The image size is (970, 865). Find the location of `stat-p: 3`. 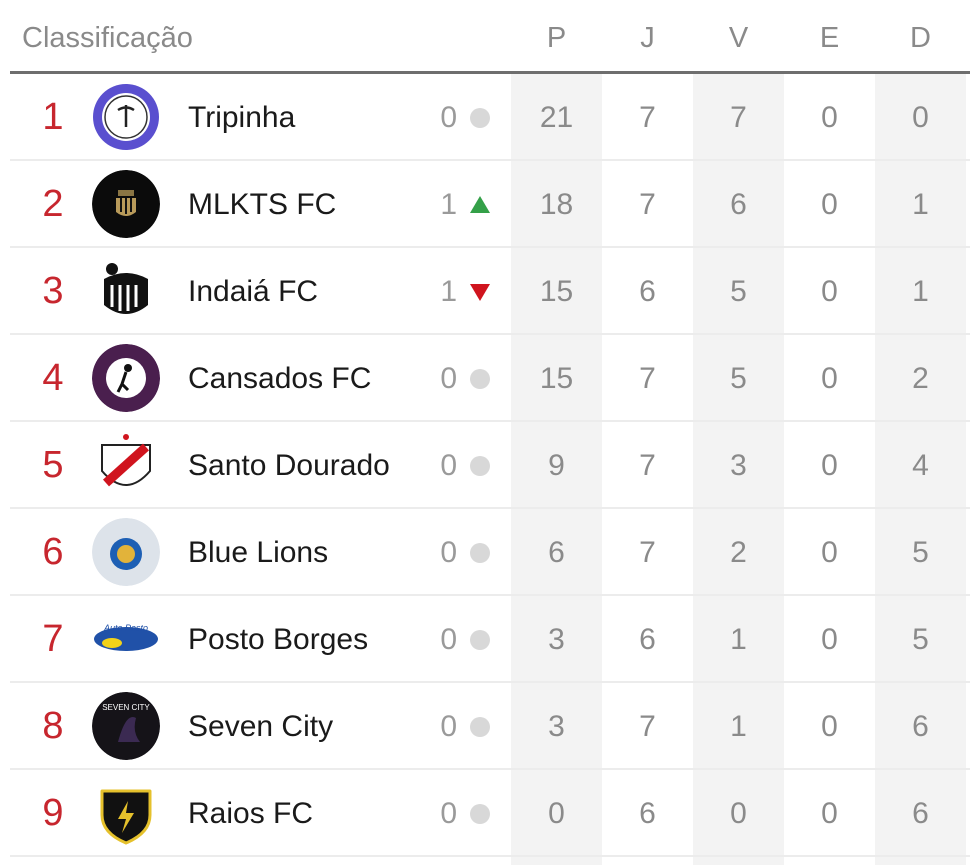

stat-p: 3 is located at coordinates (556, 639).